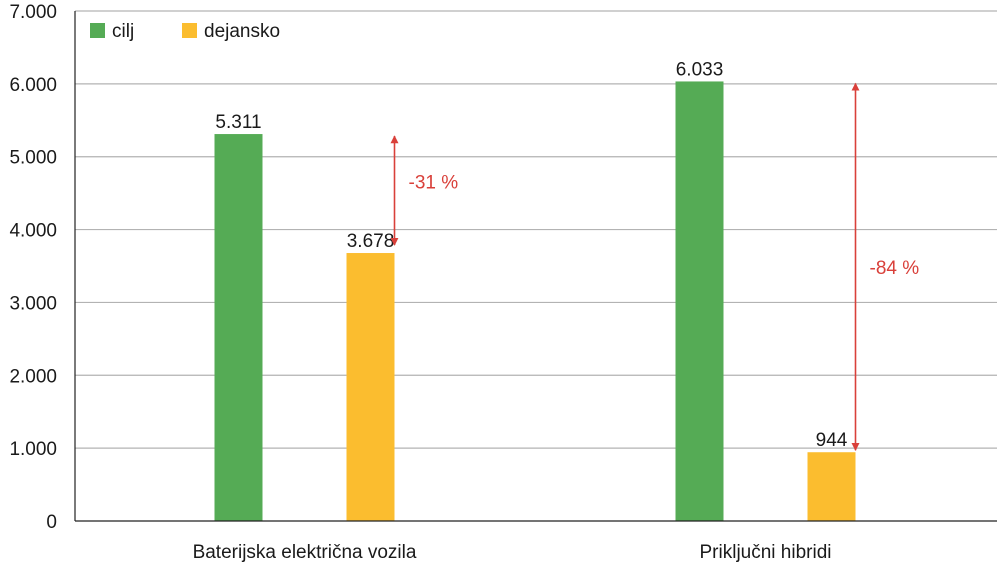 Image resolution: width=1000 pixels, height=587 pixels. Describe the element at coordinates (305, 552) in the screenshot. I see `category-label: Baterijska električna vozila` at that location.